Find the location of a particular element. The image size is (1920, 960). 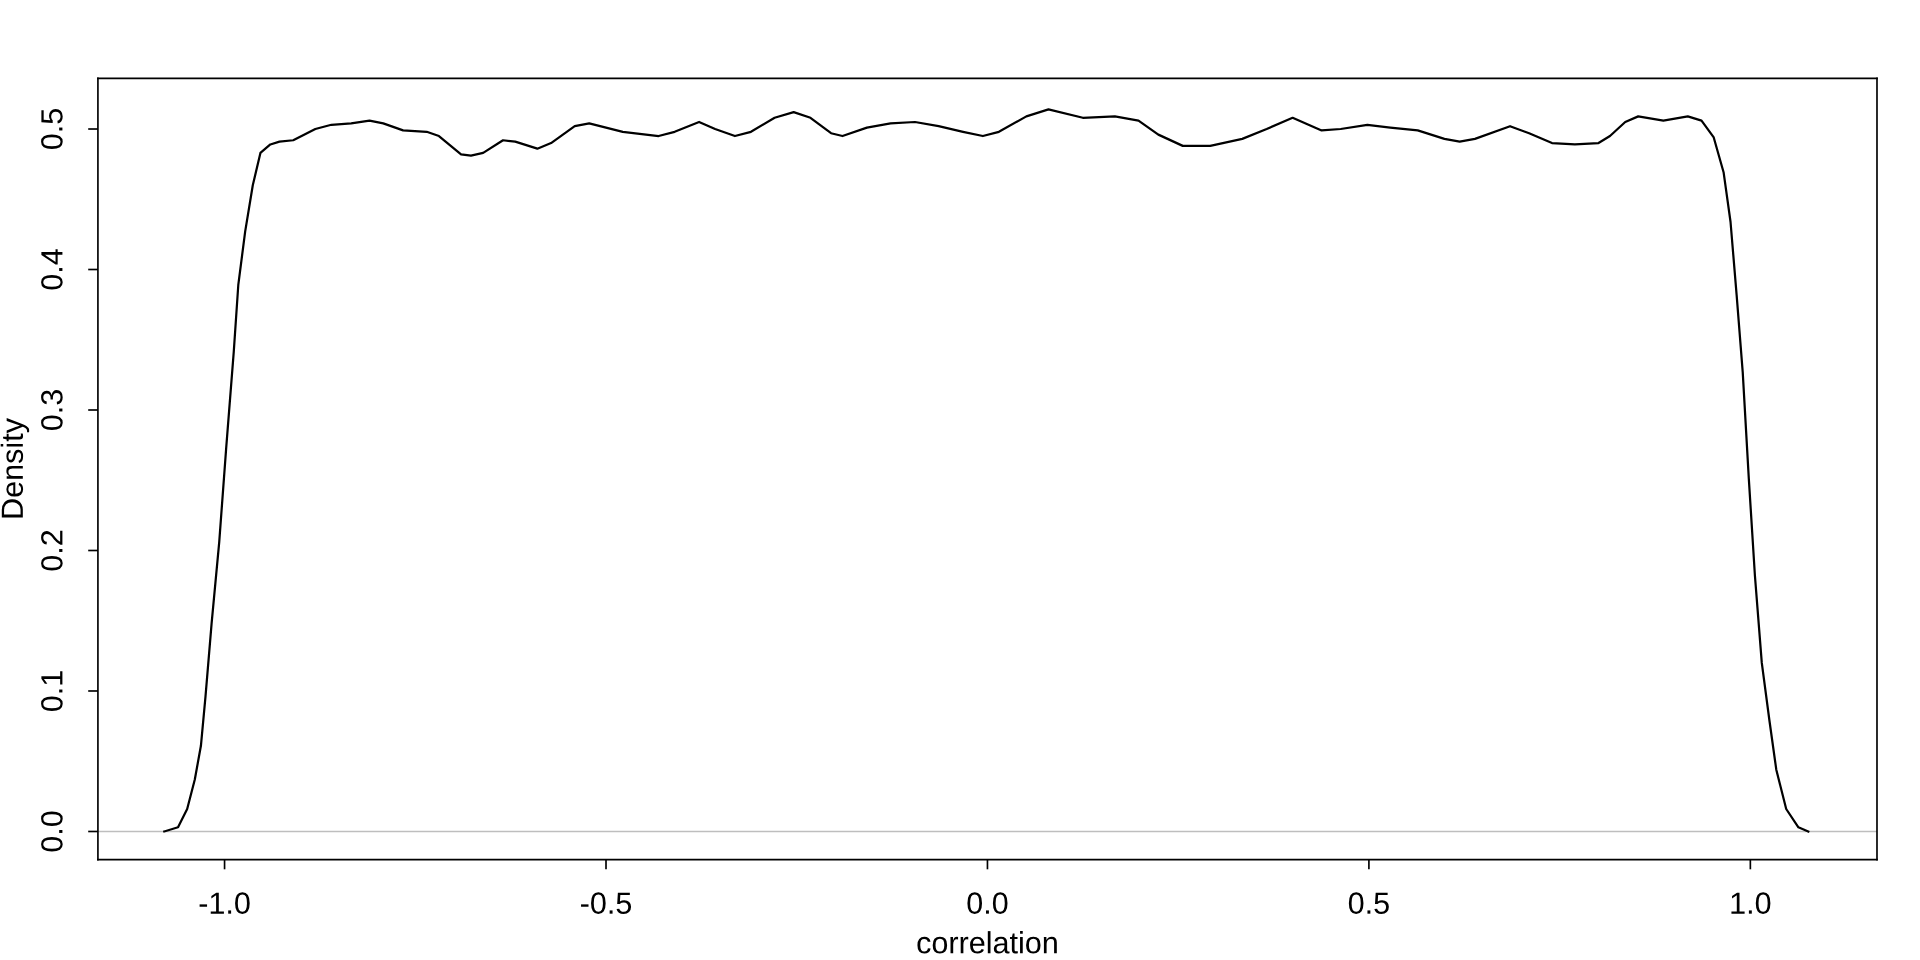

y-tick-label: 0.3 is located at coordinates (52, 410).